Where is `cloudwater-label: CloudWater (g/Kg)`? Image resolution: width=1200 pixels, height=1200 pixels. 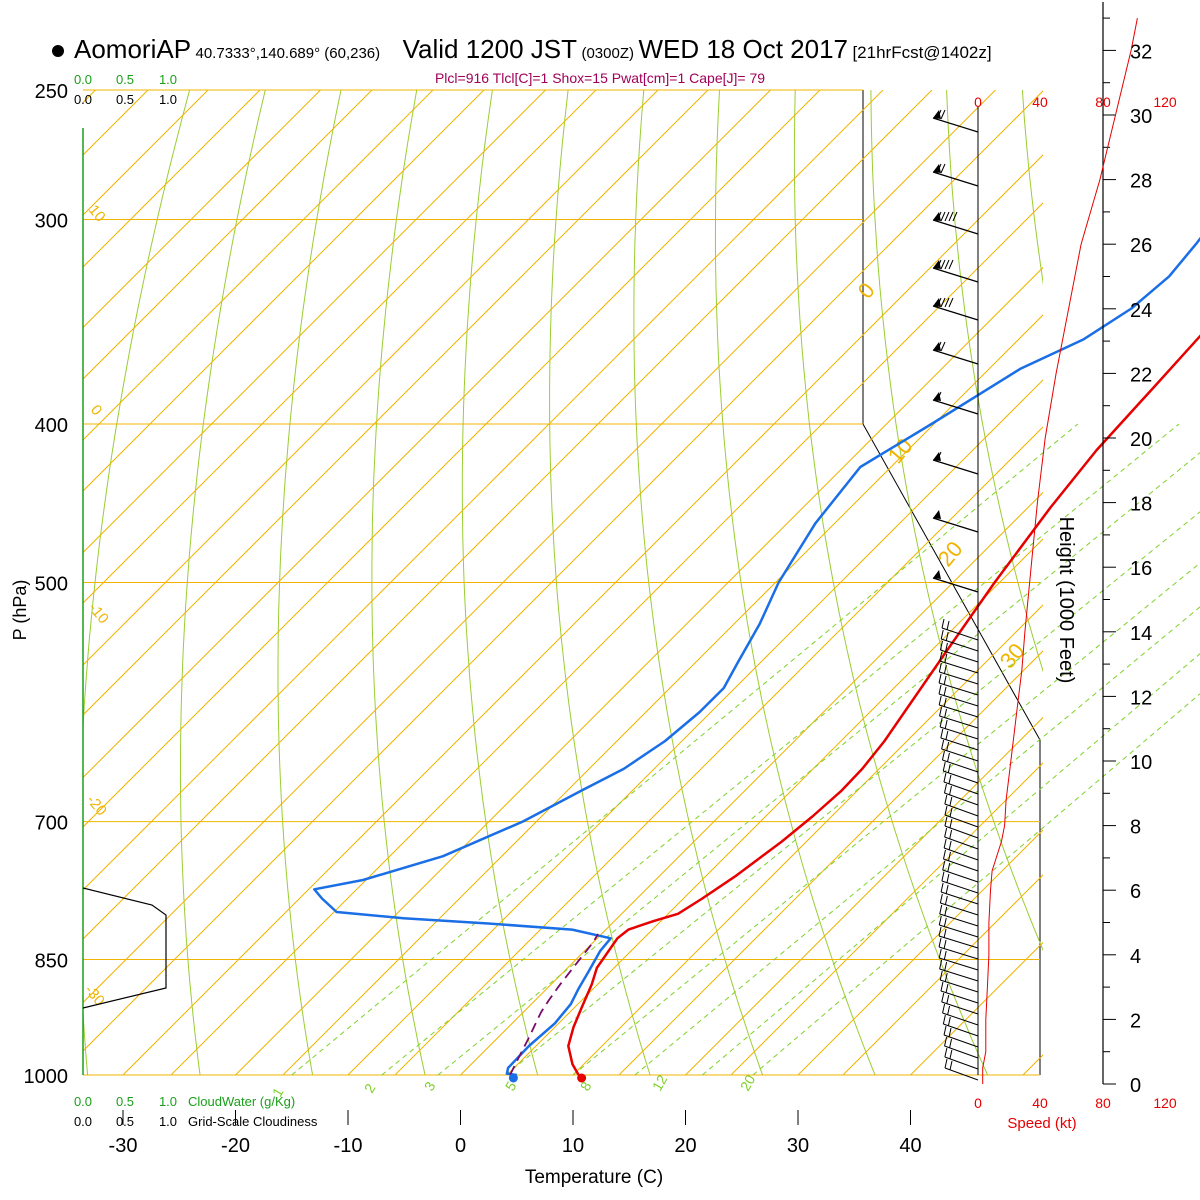 cloudwater-label: CloudWater (g/Kg) is located at coordinates (241, 1101).